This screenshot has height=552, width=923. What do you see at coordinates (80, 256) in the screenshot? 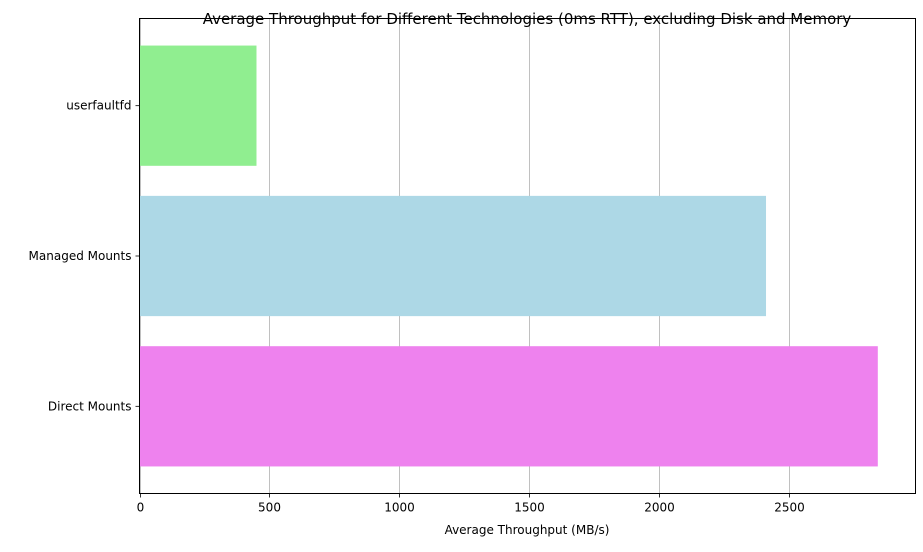
I see `y-tick-label: Managed Mounts` at bounding box center [80, 256].